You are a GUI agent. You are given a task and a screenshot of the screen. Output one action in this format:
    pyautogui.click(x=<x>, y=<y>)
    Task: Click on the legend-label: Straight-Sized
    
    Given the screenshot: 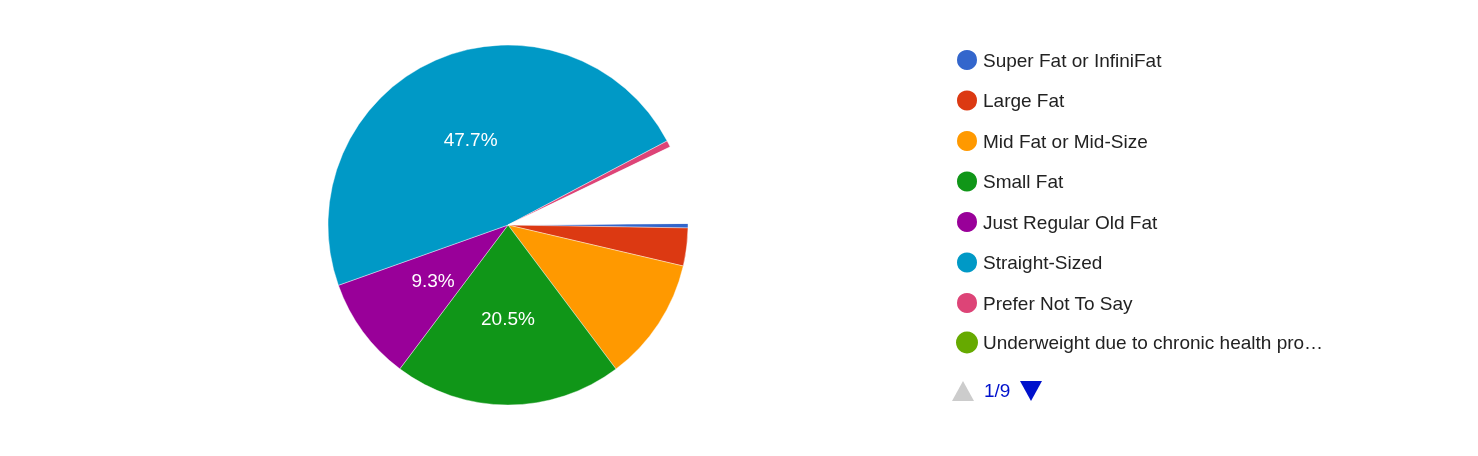 What is the action you would take?
    pyautogui.click(x=1043, y=262)
    